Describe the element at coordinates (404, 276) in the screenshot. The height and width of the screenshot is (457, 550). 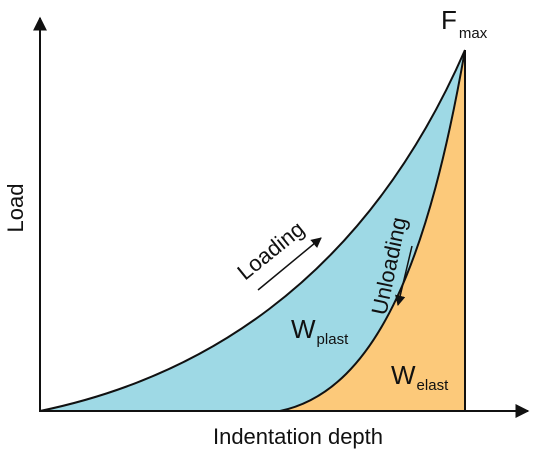
I see `unloading-arrow` at that location.